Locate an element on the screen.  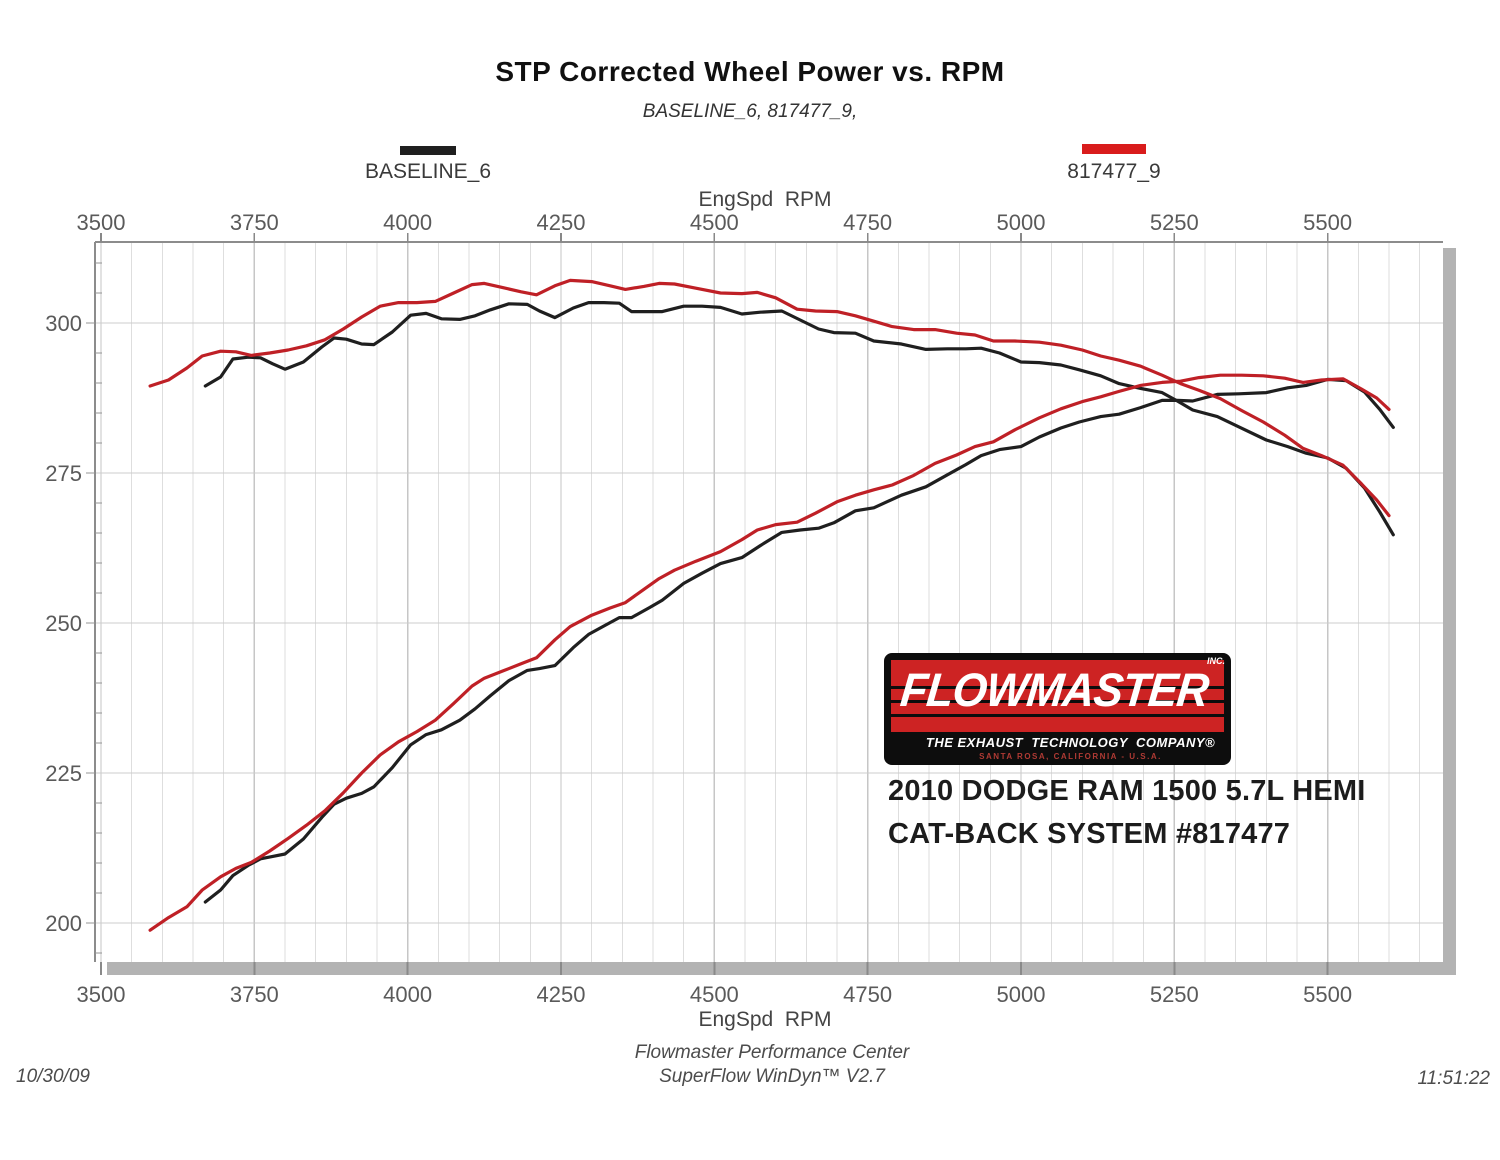
y-tick-label: 275 is located at coordinates (63, 473).